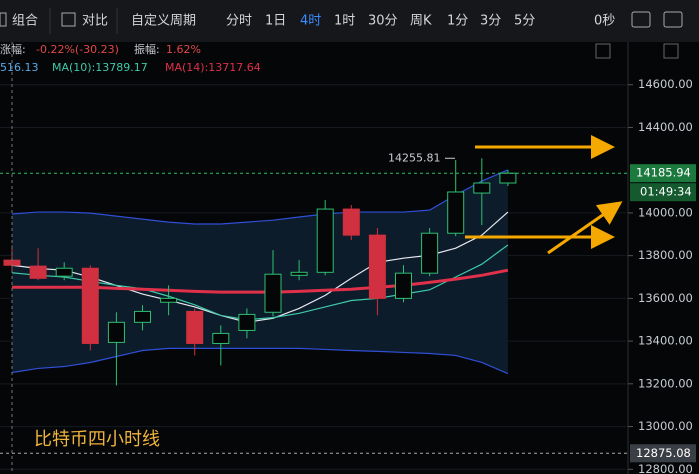 This screenshot has height=474, width=699. What do you see at coordinates (19, 67) in the screenshot?
I see `ma-label: 516.13` at bounding box center [19, 67].